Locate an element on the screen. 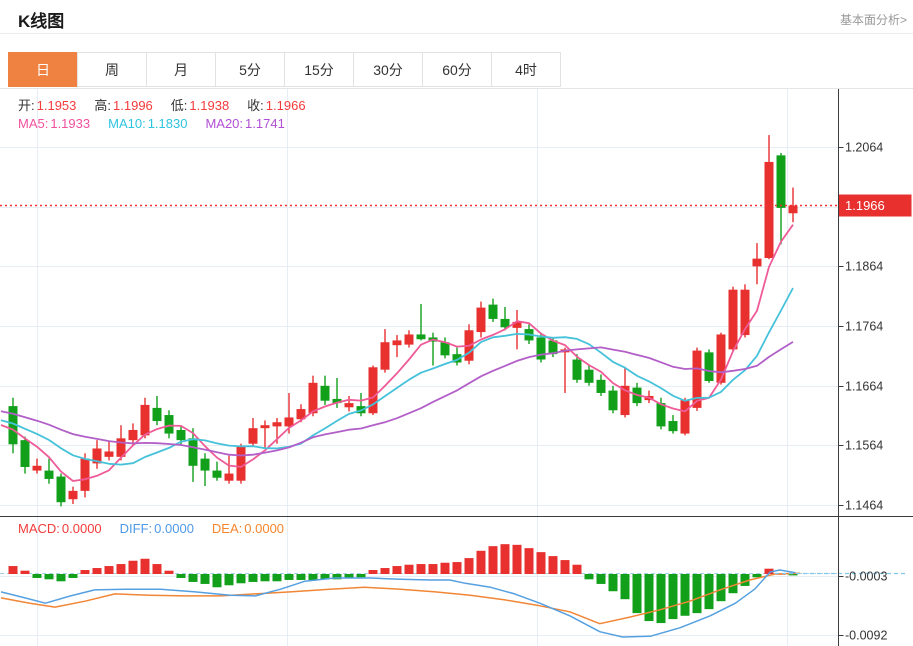 This screenshot has width=913, height=646. ma-ma5-value: 1.1933 is located at coordinates (70, 123).